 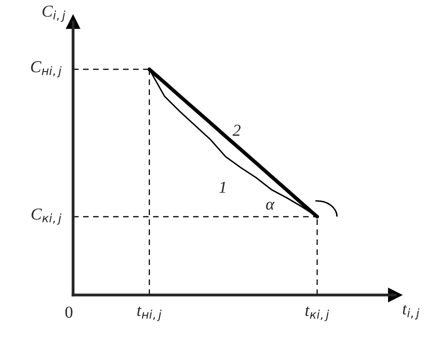 What do you see at coordinates (317, 314) in the screenshot?
I see `x-tick-label: t$_{кi,j}$` at bounding box center [317, 314].